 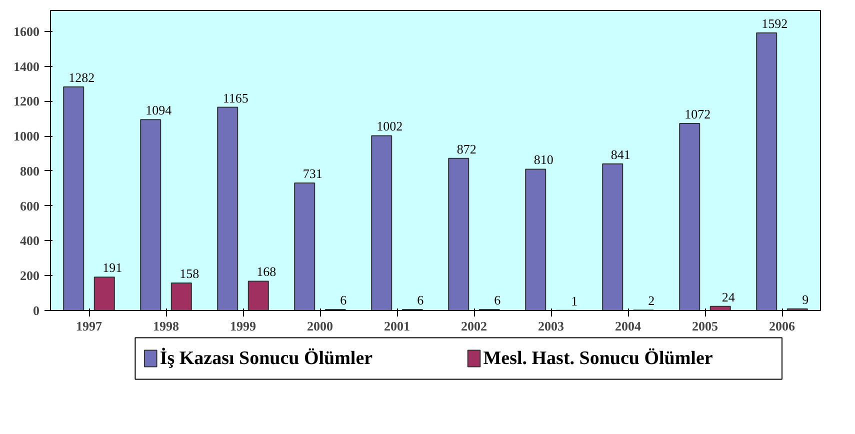 I want to click on x-tick-label: 2006, so click(x=782, y=326).